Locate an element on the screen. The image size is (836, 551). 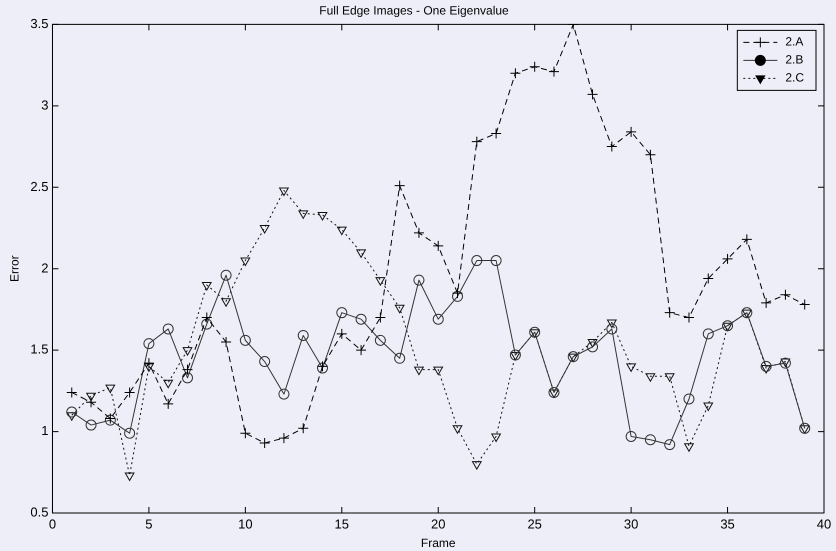
legend-label: 2.B is located at coordinates (794, 59).